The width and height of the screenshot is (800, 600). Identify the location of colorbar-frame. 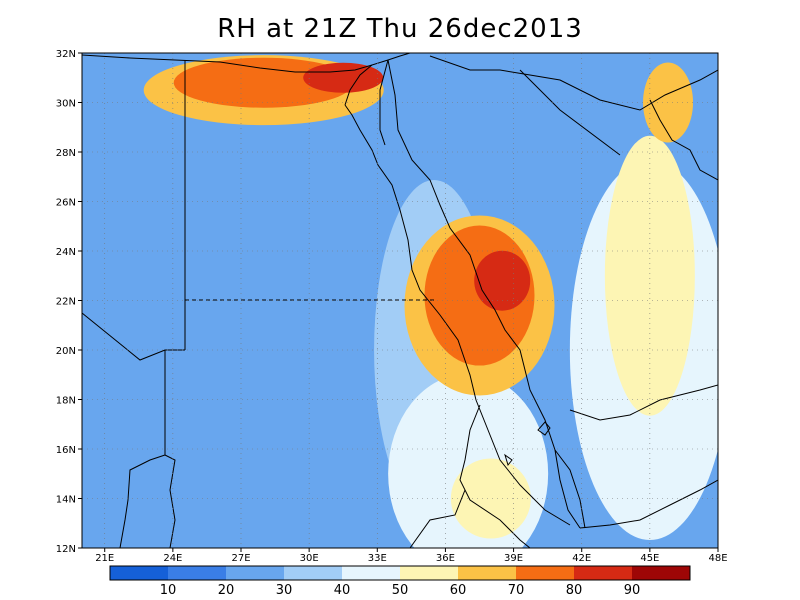
(400, 573).